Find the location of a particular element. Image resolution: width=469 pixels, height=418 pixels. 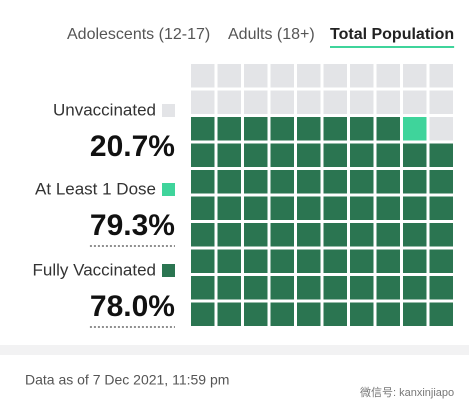

legend-label: At Least 1 Dose is located at coordinates (95, 188).